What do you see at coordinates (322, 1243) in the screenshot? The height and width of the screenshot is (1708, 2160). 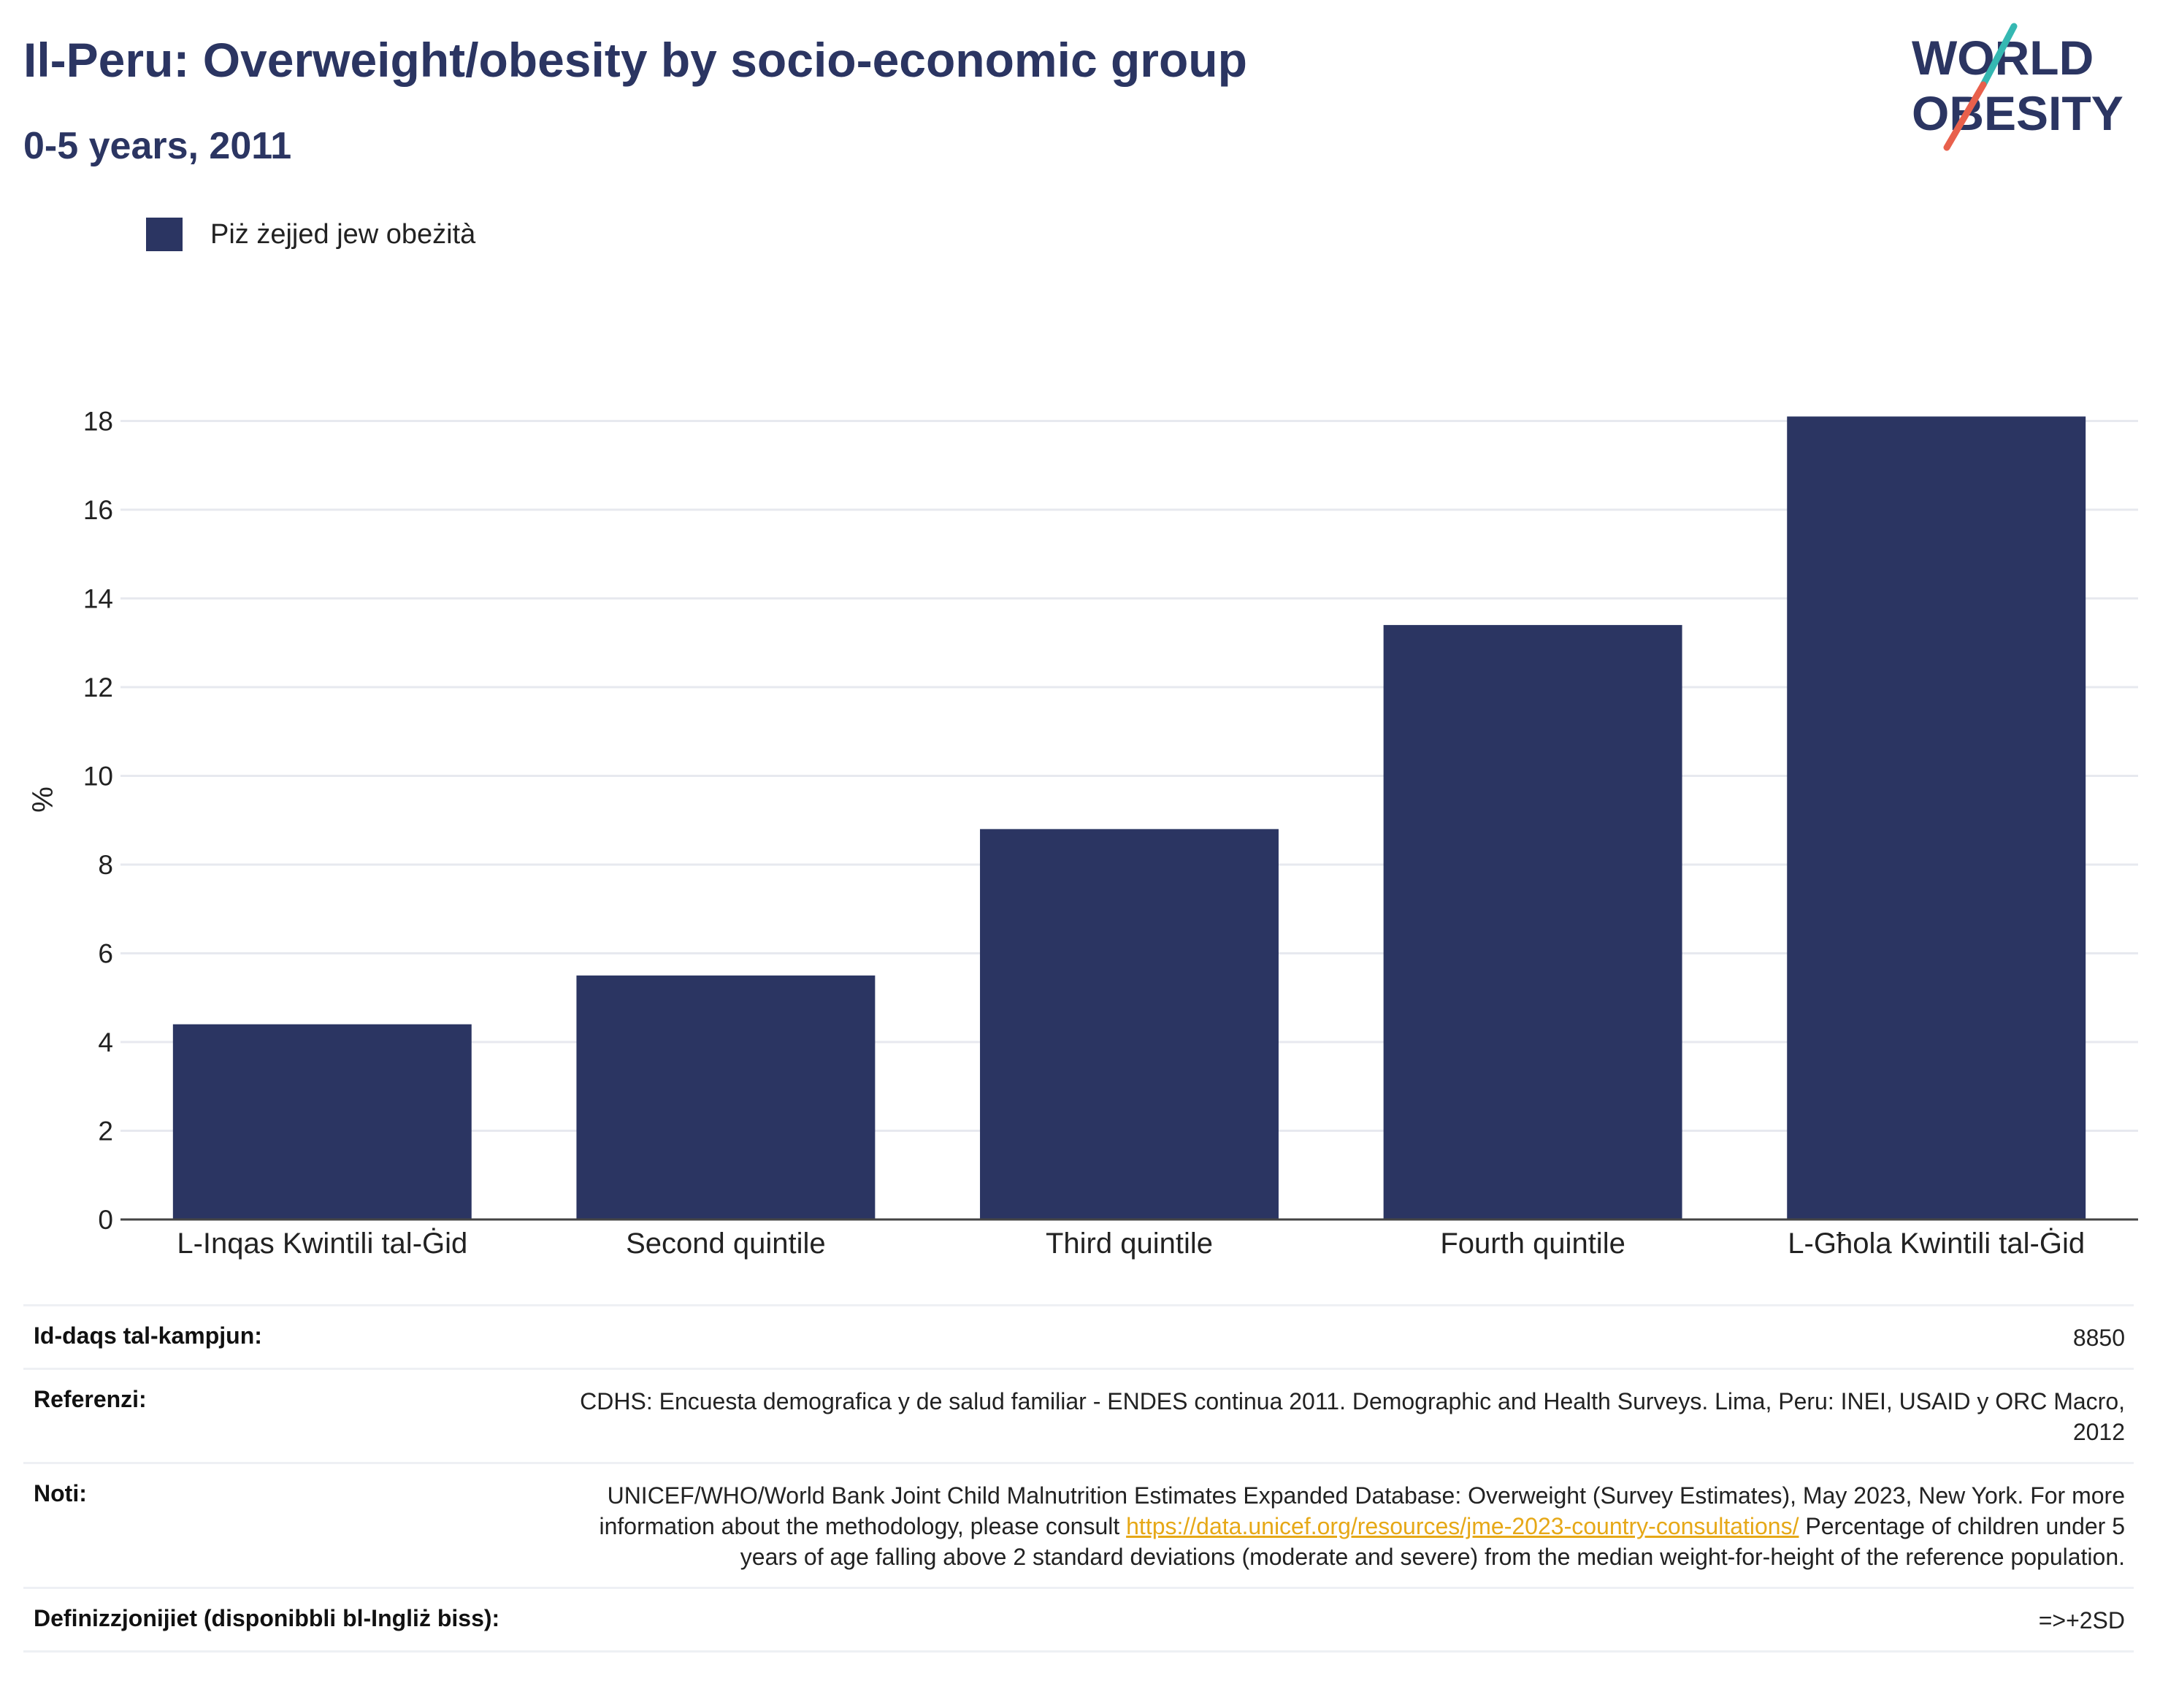 I see `x-tick-label: L-Inqas Kwintili tal-Ġid` at bounding box center [322, 1243].